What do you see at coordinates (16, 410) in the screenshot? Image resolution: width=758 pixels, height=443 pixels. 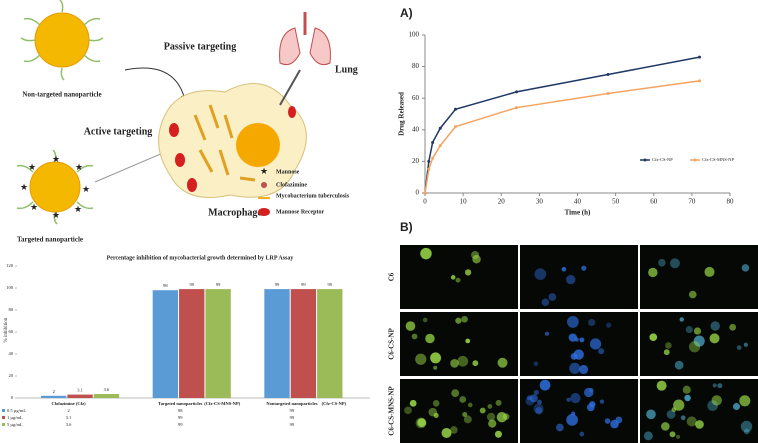 I see `legend-label: 0.5 µg/mL` at bounding box center [16, 410].